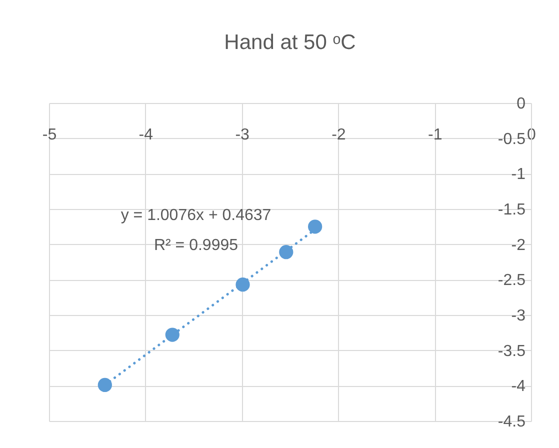 The image size is (559, 448). I want to click on y-tick-label: -2, so click(518, 245).